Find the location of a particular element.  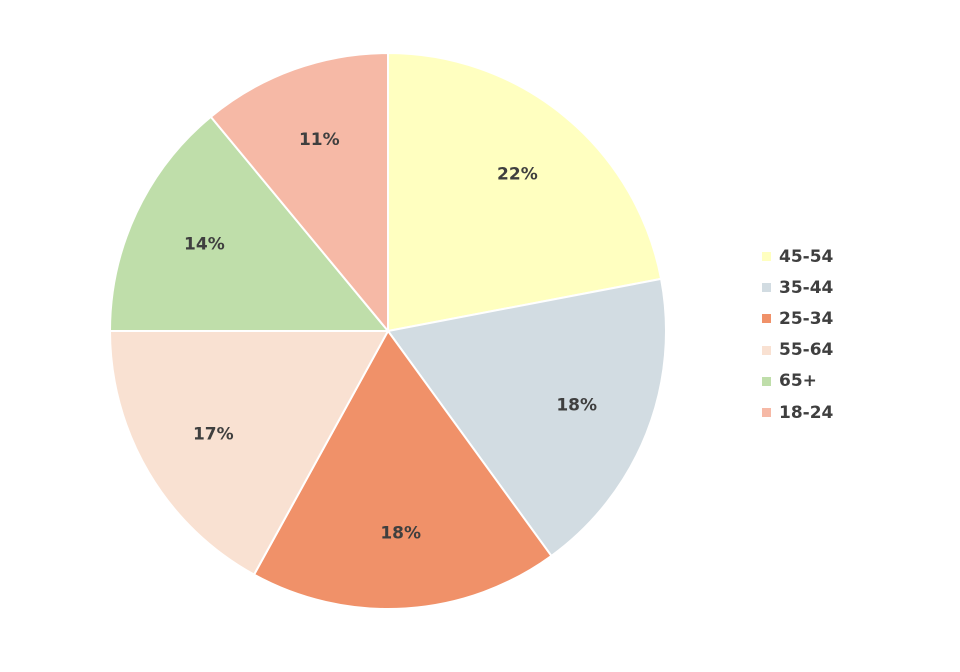

legend-item-45-54: 45-54 is located at coordinates (797, 256).